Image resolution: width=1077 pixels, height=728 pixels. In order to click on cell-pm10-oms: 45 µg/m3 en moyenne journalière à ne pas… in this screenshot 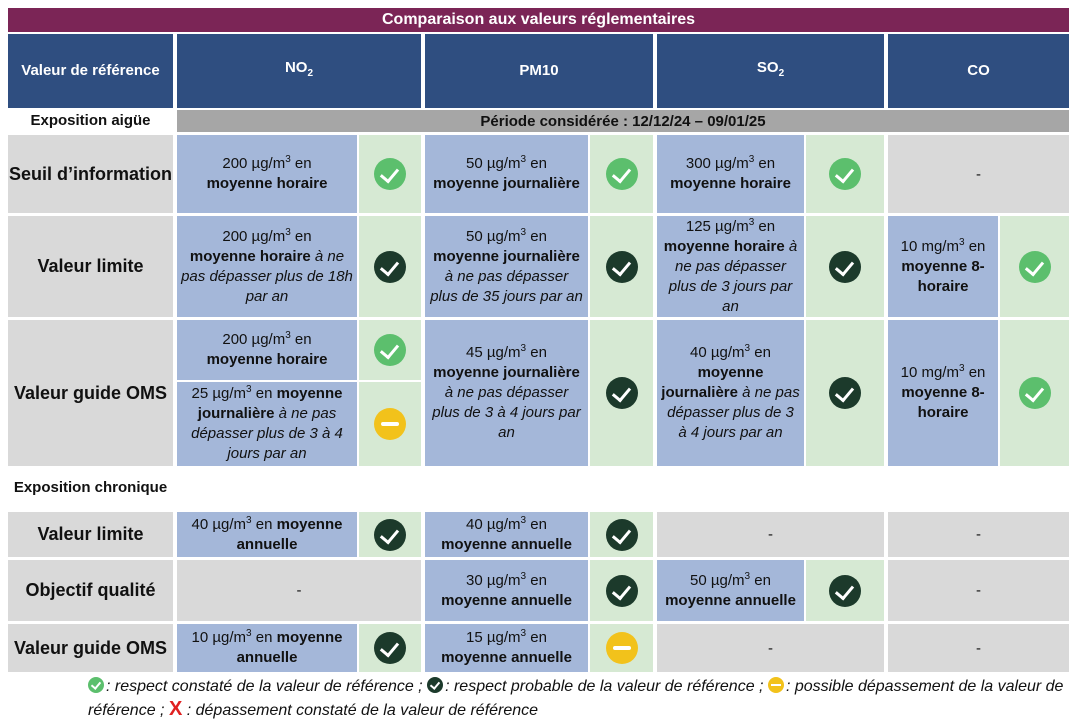, I will do `click(506, 393)`.